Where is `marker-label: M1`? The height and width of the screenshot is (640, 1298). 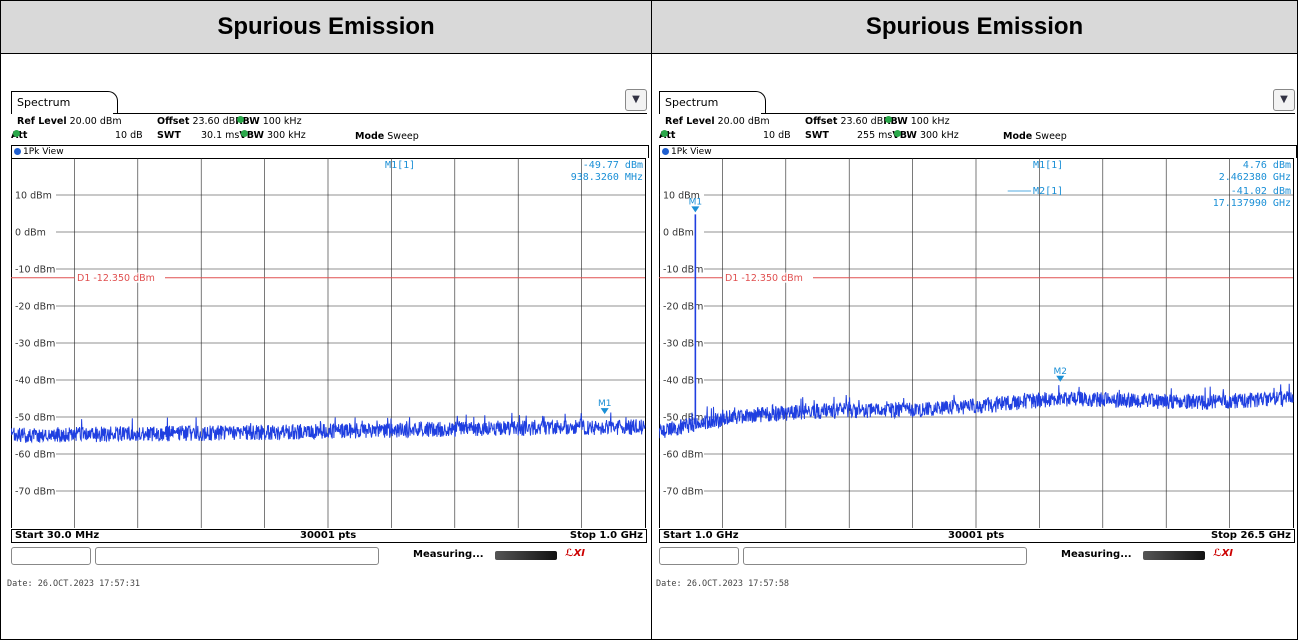
marker-label: M1 is located at coordinates (696, 202).